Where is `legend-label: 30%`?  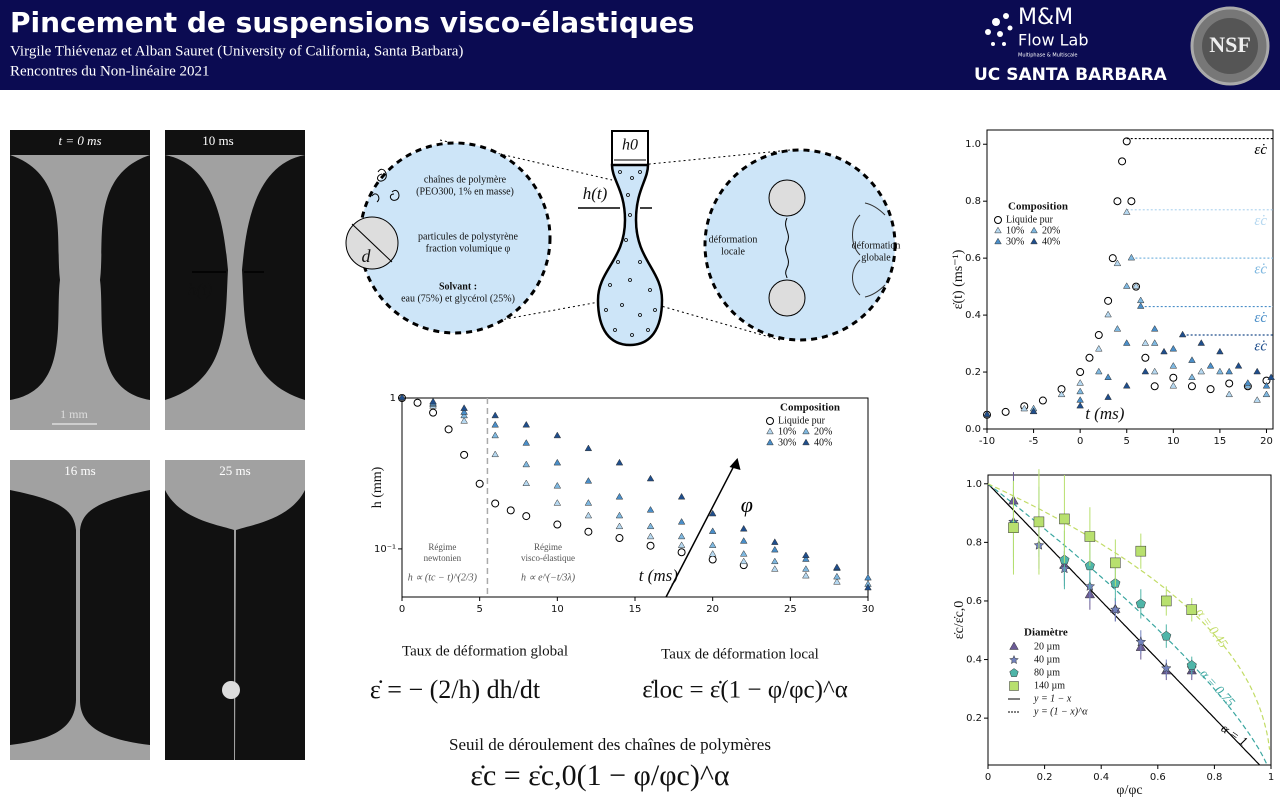
legend-label: 30% is located at coordinates (787, 442).